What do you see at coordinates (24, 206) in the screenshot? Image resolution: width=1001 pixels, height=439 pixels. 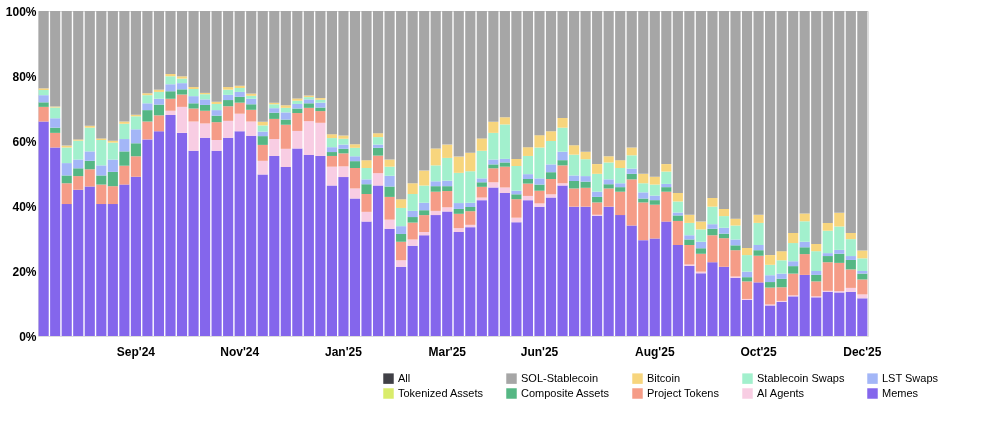 I see `y-tick-label: 40%` at bounding box center [24, 206].